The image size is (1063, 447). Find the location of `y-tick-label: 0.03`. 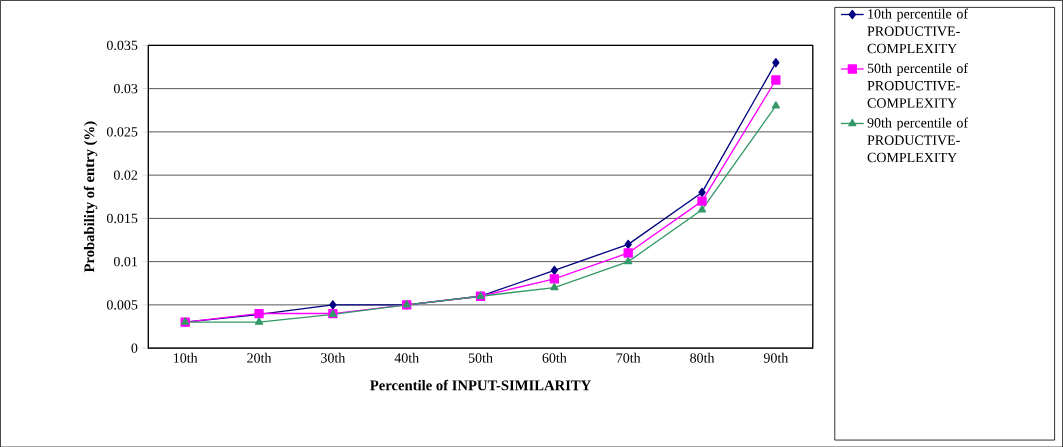

y-tick-label: 0.03 is located at coordinates (125, 88).